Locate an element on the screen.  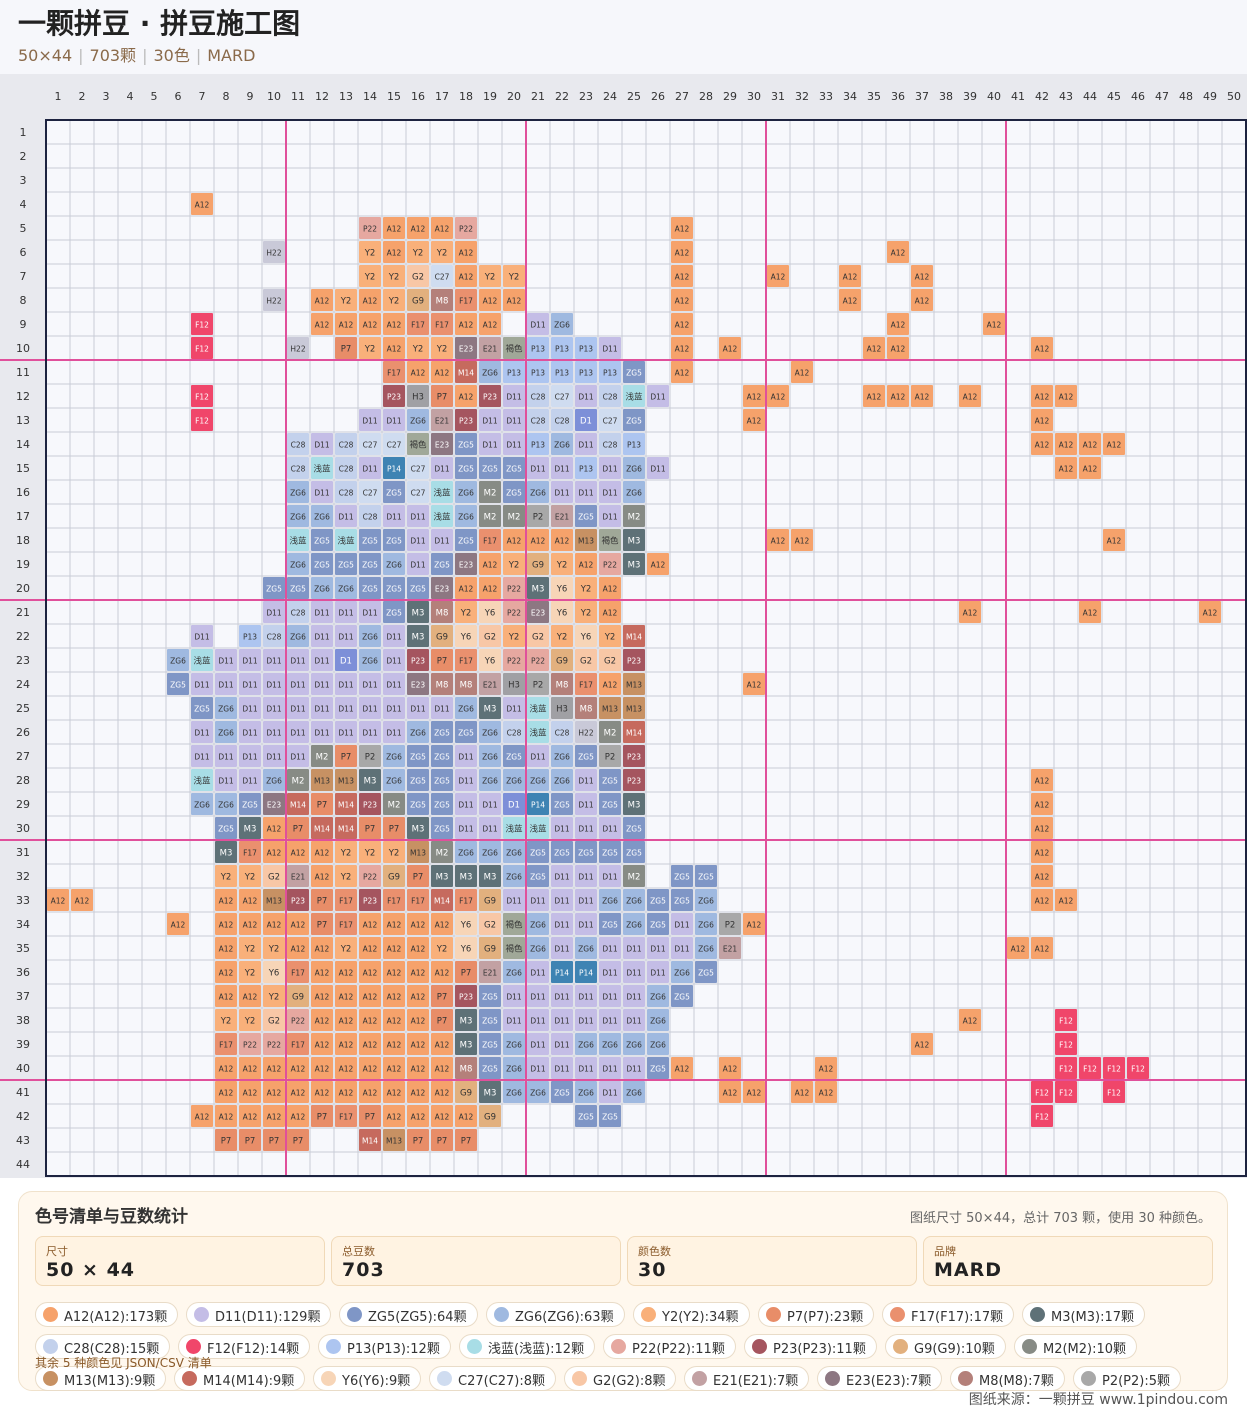
bead-code-label: Y6 is located at coordinates (562, 614).